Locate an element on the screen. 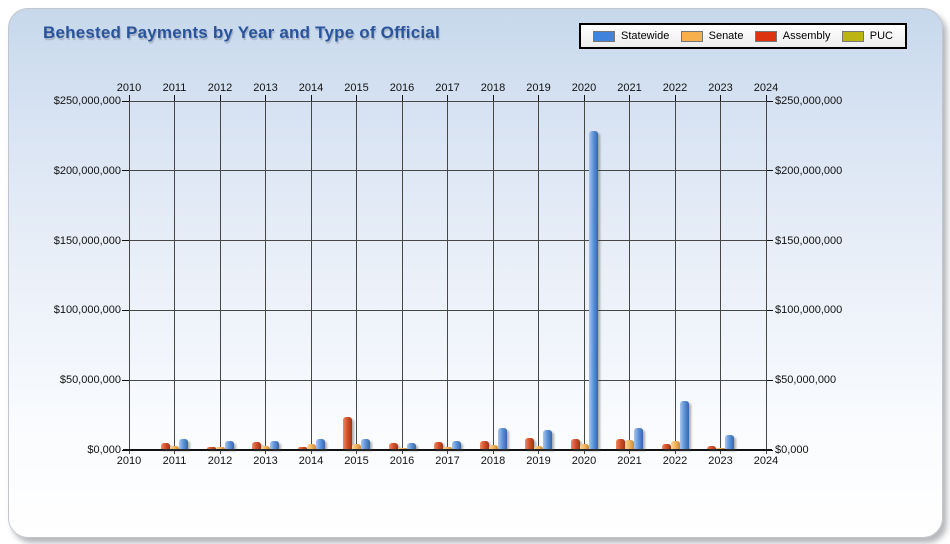 This screenshot has height=544, width=950. x-tick-label-top: 2020 is located at coordinates (584, 88).